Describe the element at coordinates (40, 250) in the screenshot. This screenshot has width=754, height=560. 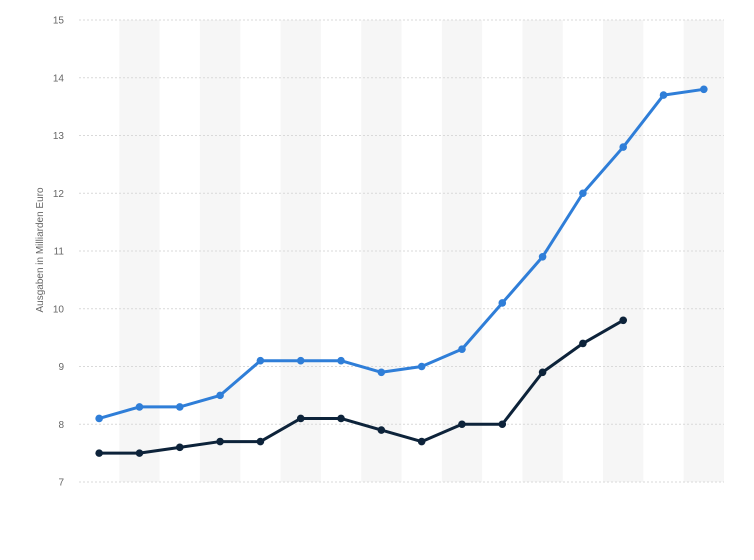
I see `y-axis-label: Ausgaben in Milliarden Euro` at that location.